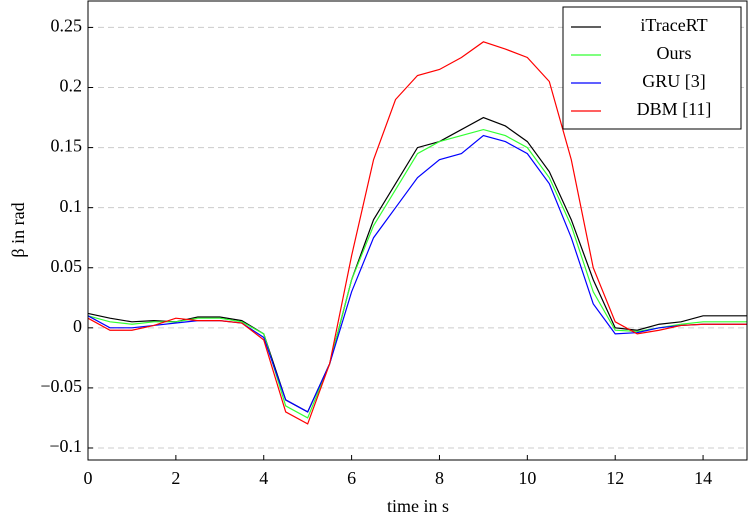 This screenshot has height=523, width=748. I want to click on legend-box, so click(652, 68).